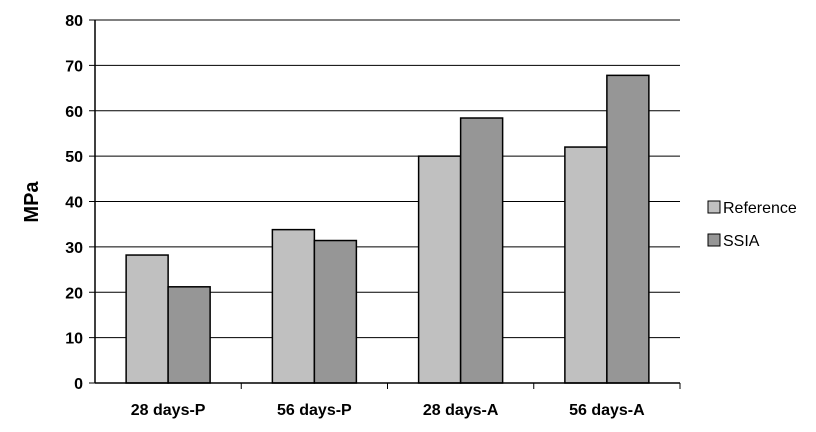 The height and width of the screenshot is (432, 816). I want to click on y-tick-label: 0, so click(78, 384).